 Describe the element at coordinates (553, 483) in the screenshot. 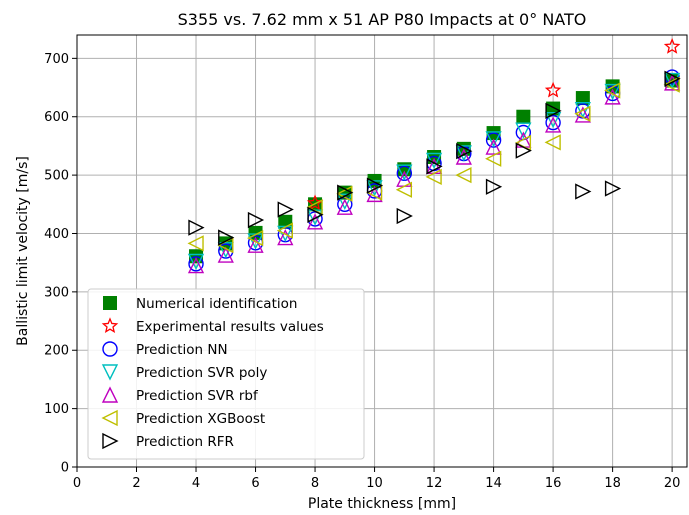

I see `x-tick-label: 16` at that location.